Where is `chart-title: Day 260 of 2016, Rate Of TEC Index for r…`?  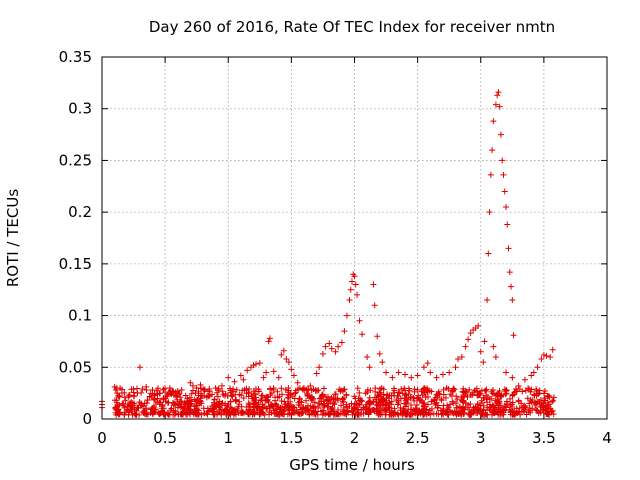
chart-title: Day 260 of 2016, Rate Of TEC Index for r… is located at coordinates (352, 27).